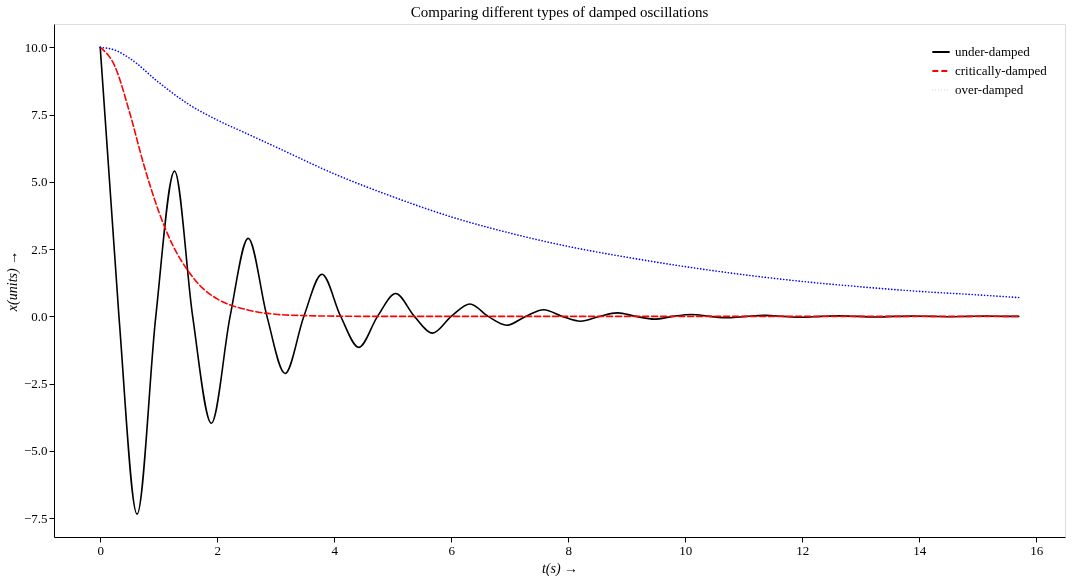 The image size is (1073, 580). I want to click on y-tick-label: −7.5, so click(35, 518).